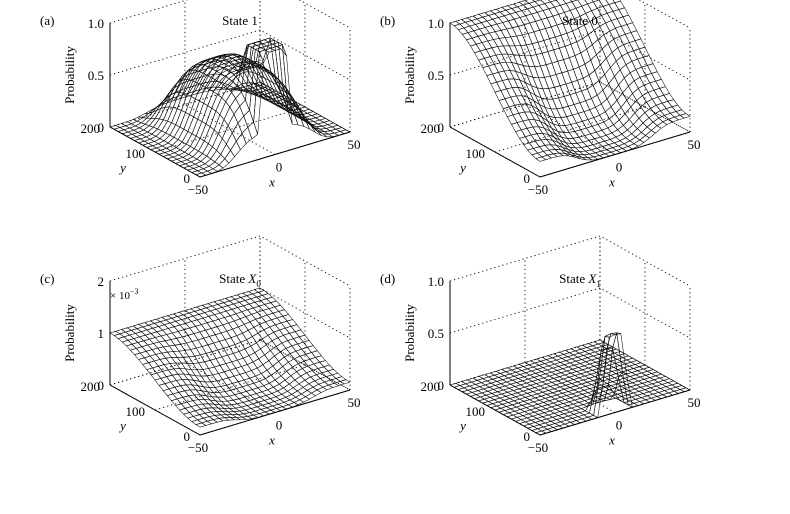 The image size is (790, 514). I want to click on floor-gridline, so click(185, 362).